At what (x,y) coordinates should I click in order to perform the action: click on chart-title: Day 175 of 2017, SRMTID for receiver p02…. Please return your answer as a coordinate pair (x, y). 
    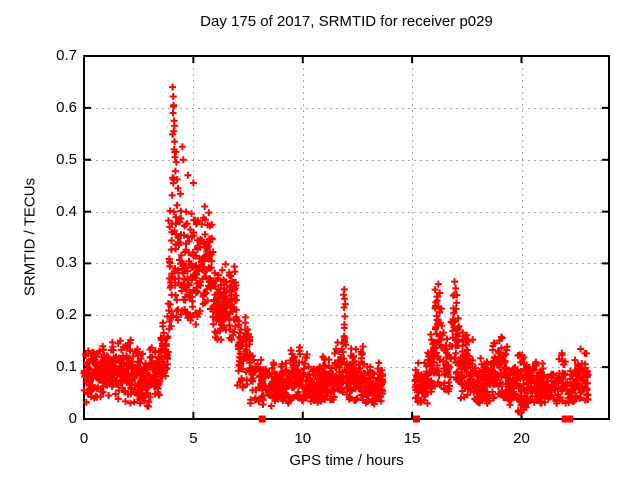
    Looking at the image, I should click on (346, 21).